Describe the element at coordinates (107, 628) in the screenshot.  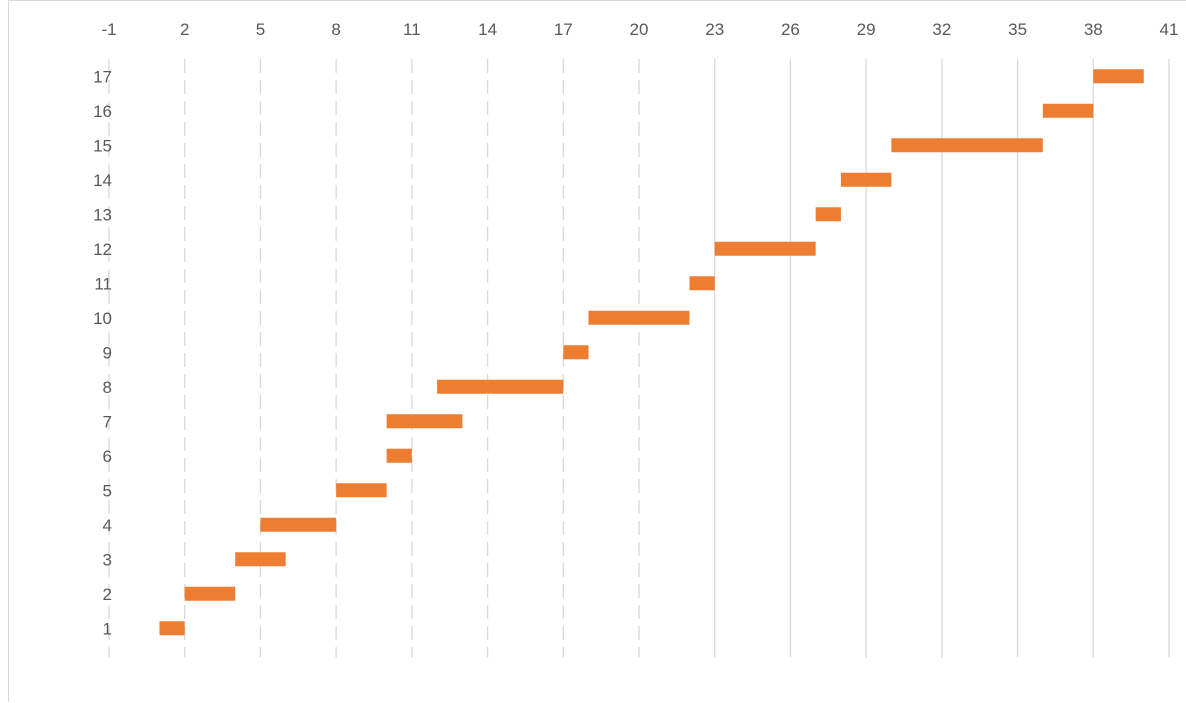
I see `y-tick-label: 1` at that location.